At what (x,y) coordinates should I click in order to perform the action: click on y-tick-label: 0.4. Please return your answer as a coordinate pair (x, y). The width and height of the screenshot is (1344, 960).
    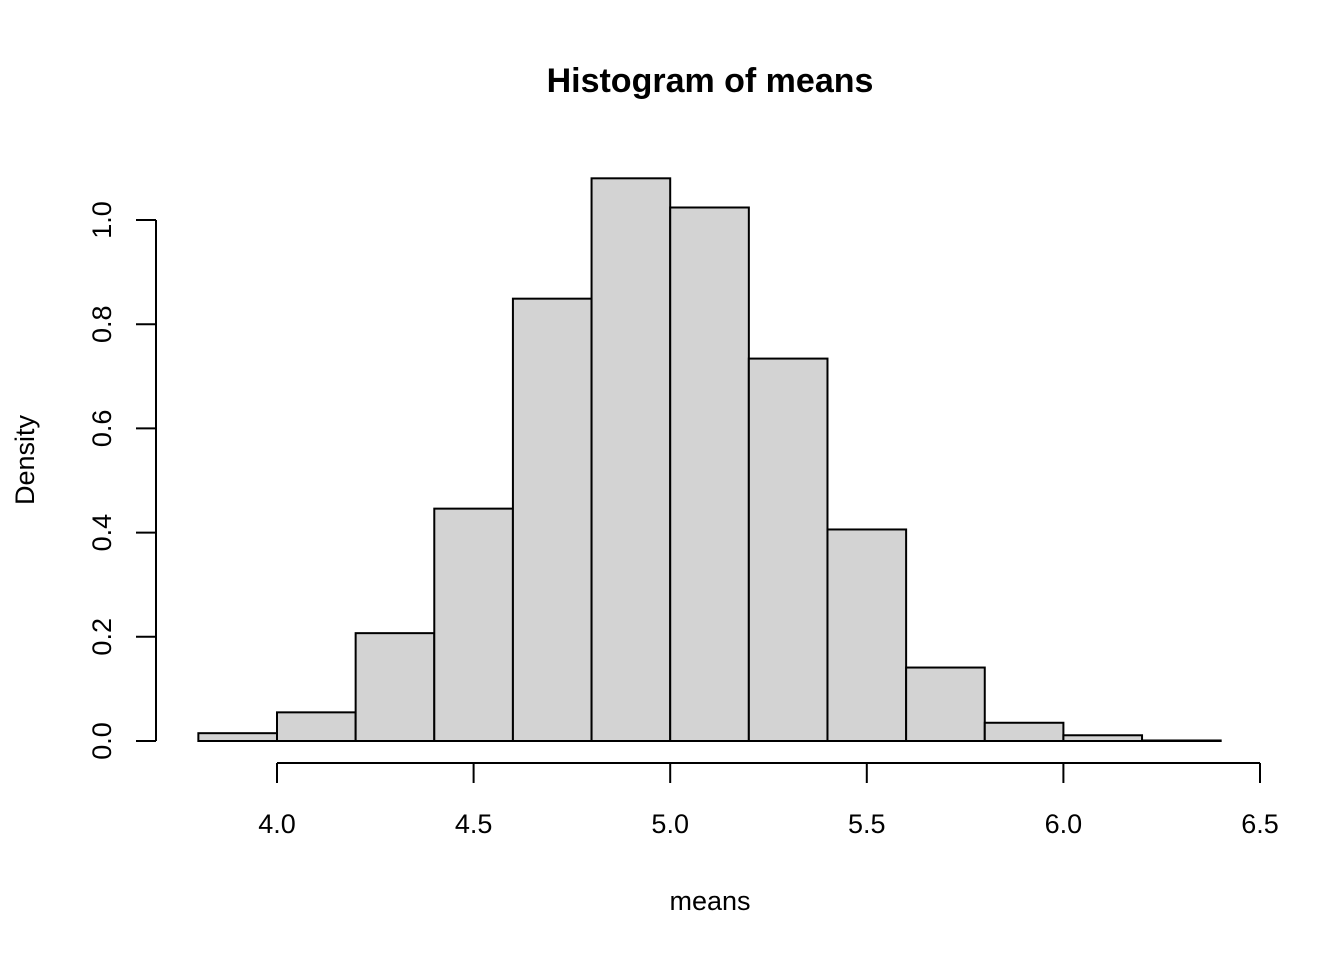
    Looking at the image, I should click on (102, 533).